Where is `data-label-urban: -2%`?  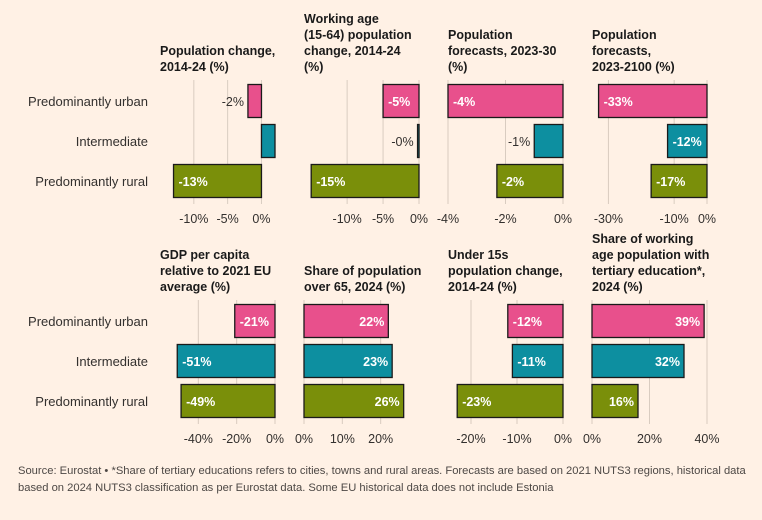 data-label-urban: -2% is located at coordinates (233, 102).